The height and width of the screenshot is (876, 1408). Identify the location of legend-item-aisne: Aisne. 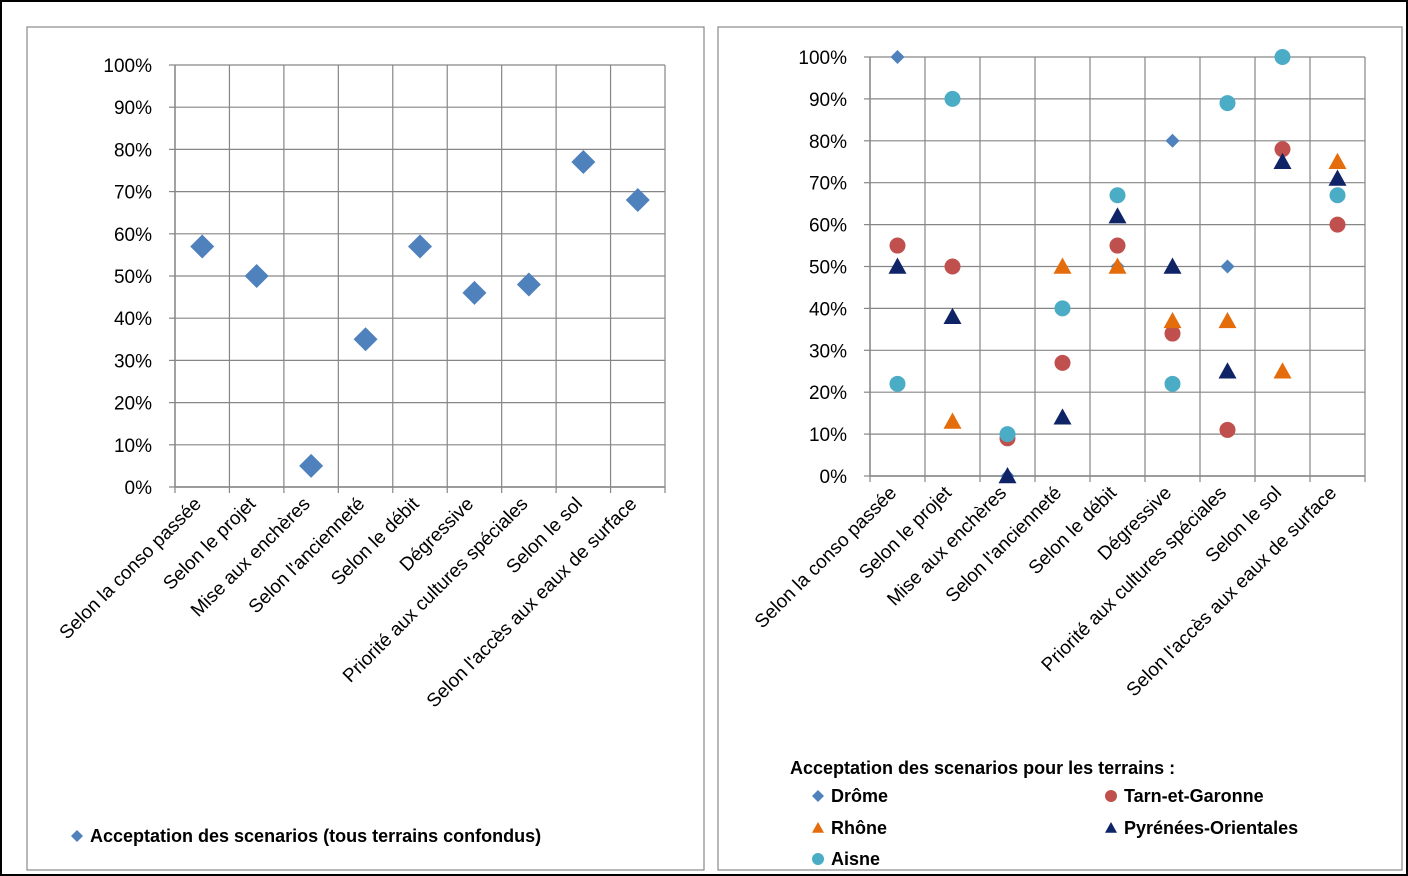
(846, 859).